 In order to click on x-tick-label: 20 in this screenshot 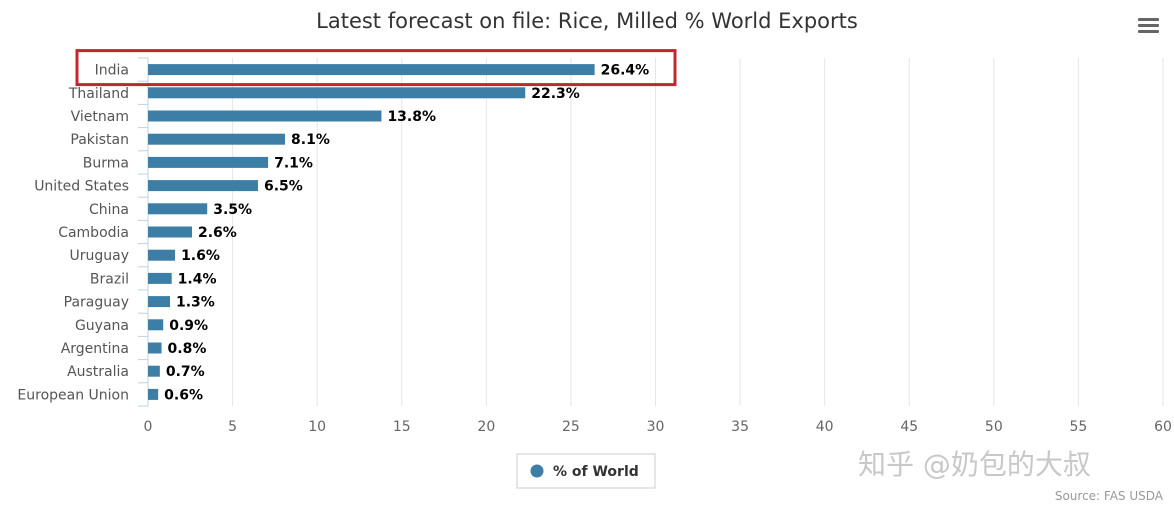, I will do `click(486, 427)`.